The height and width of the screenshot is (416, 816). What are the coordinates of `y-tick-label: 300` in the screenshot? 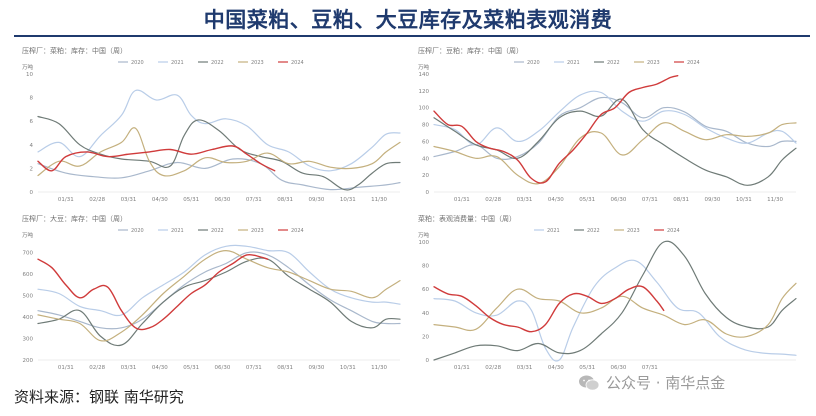 It's located at (28, 340).